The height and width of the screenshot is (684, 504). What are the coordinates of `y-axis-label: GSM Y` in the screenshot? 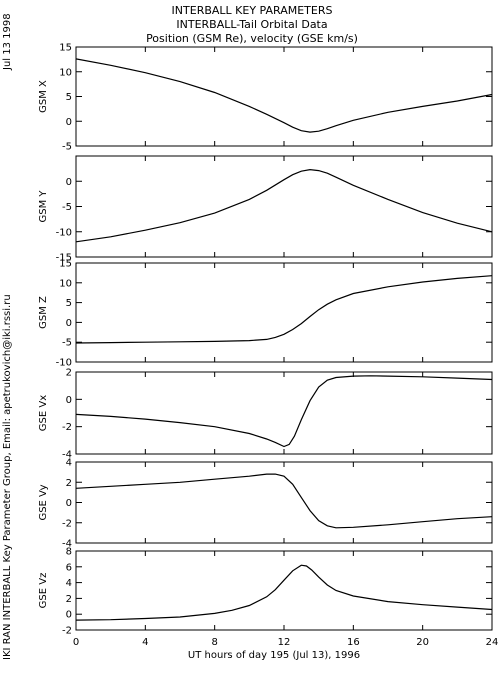 It's located at (43, 206).